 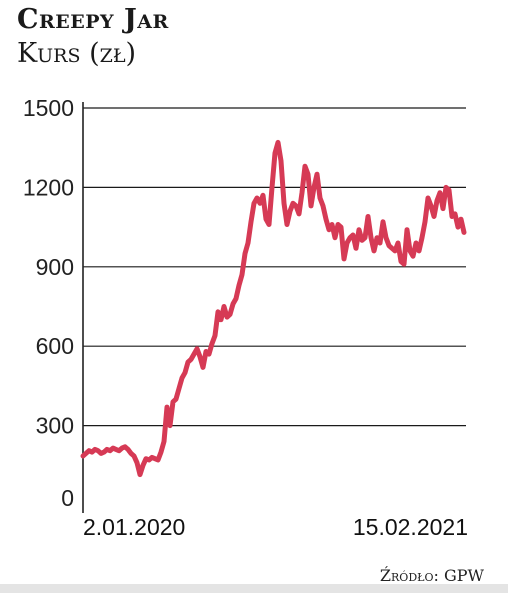 I want to click on y-tick-label: 1500, so click(x=48, y=108).